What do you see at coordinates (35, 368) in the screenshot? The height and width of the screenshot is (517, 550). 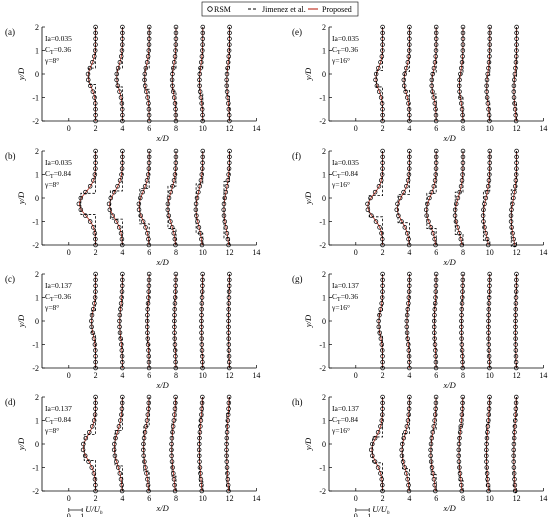 I see `y-tick-label: -2` at bounding box center [35, 368].